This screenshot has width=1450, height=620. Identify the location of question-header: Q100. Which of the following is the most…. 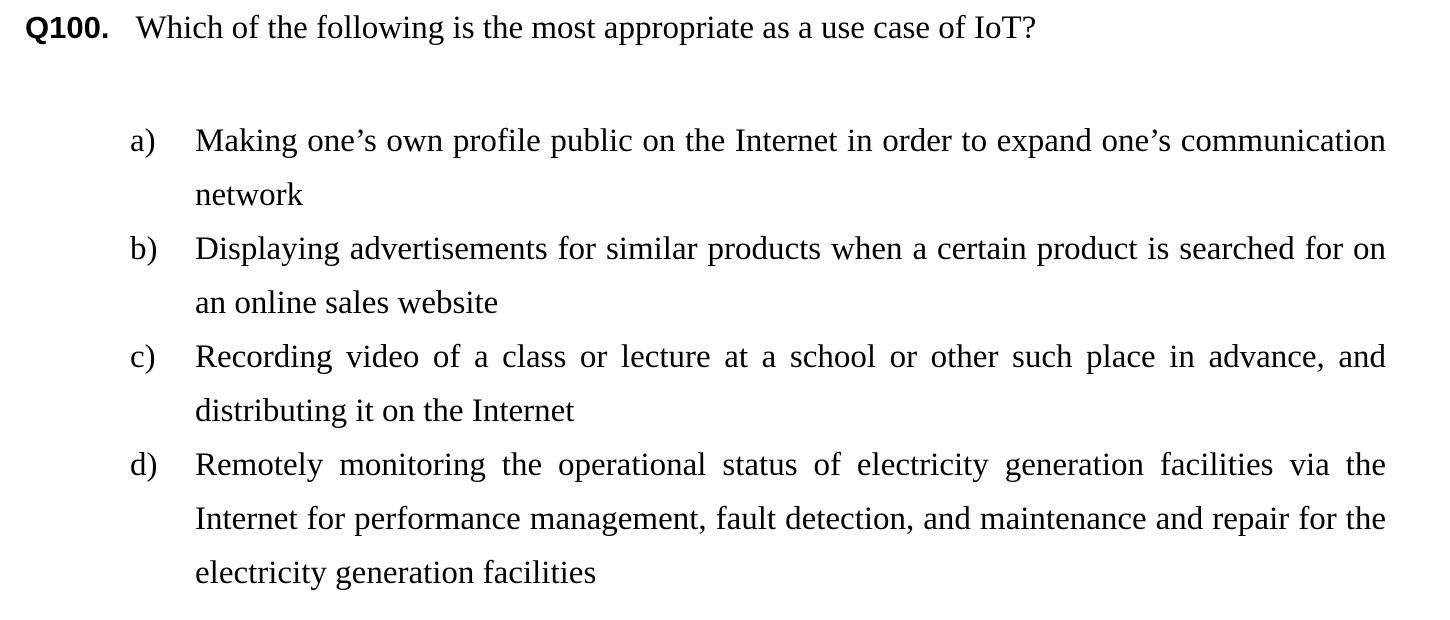
(725, 35).